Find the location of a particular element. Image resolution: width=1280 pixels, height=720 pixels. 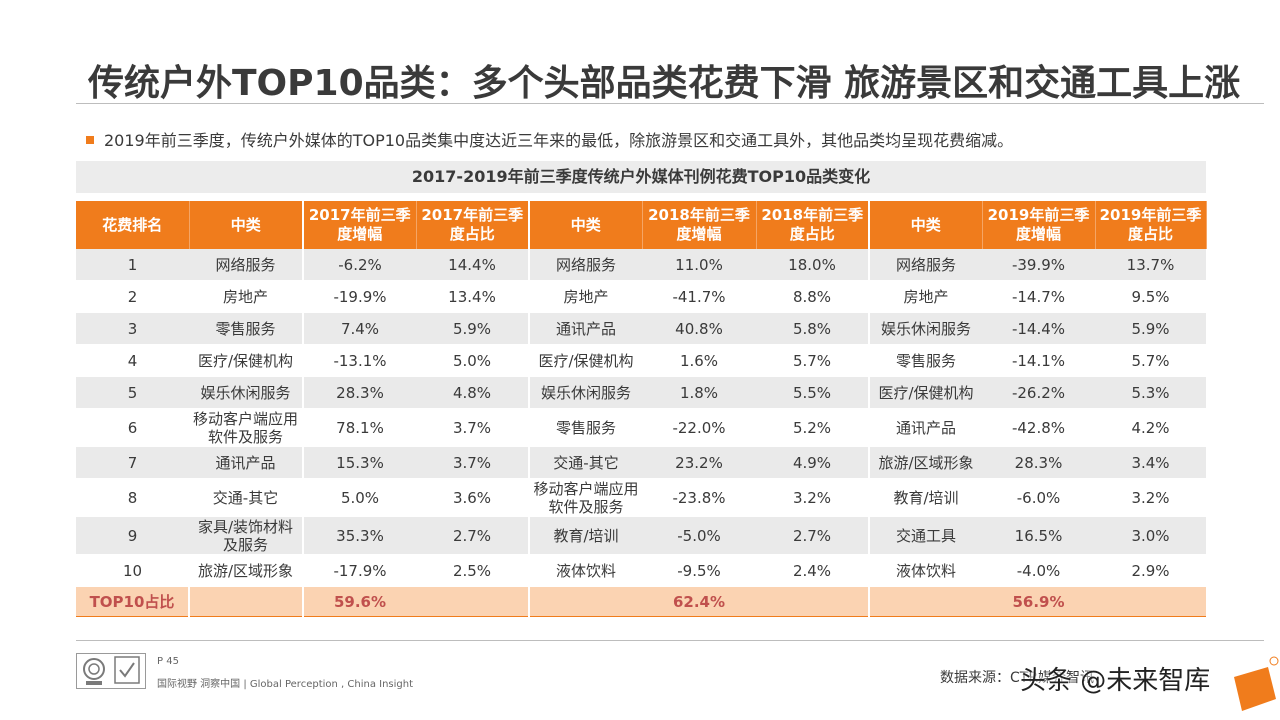

table-cell: 7.4% is located at coordinates (359, 328).